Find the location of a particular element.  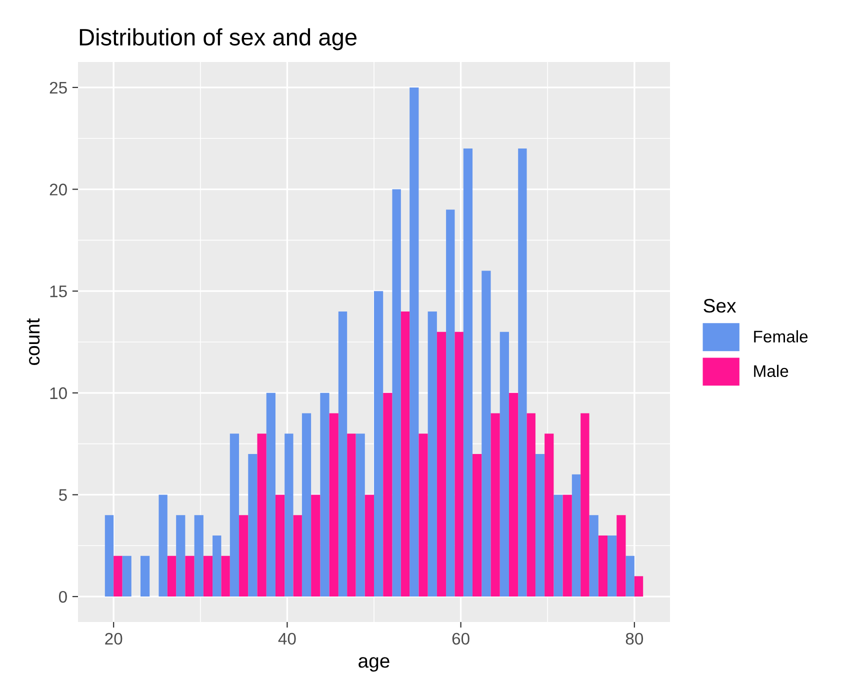

y-tick-label: 5 is located at coordinates (62, 495).